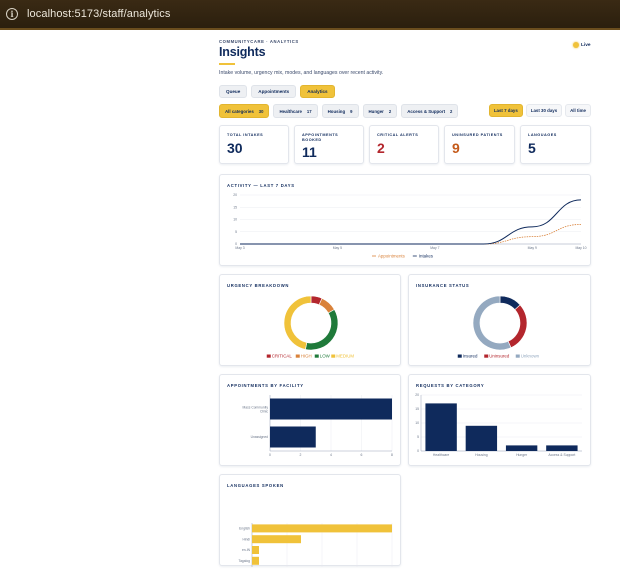 The height and width of the screenshot is (573, 620). Describe the element at coordinates (239, 248) in the screenshot. I see `x-tick-label: May 3` at that location.